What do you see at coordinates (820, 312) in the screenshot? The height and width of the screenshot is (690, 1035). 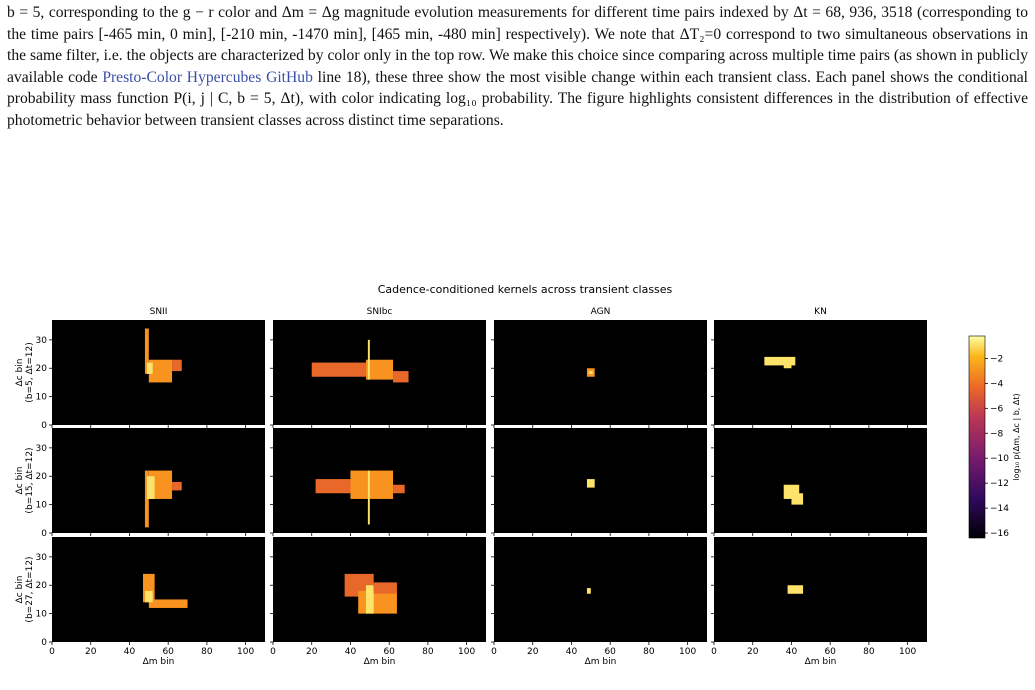 I see `column-title: KN` at bounding box center [820, 312].